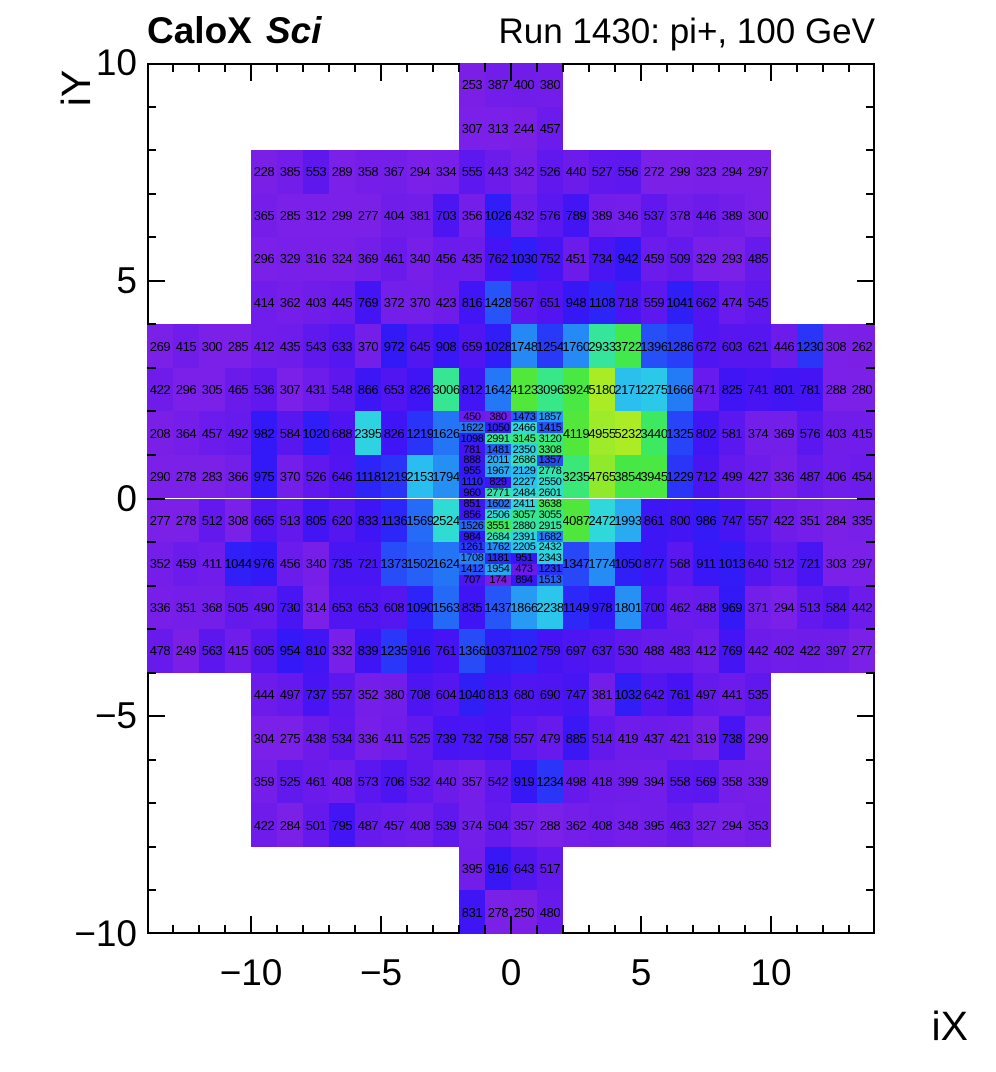 Image resolution: width=996 pixels, height=1072 pixels. I want to click on heatmap-cell: 4765, so click(602, 476).